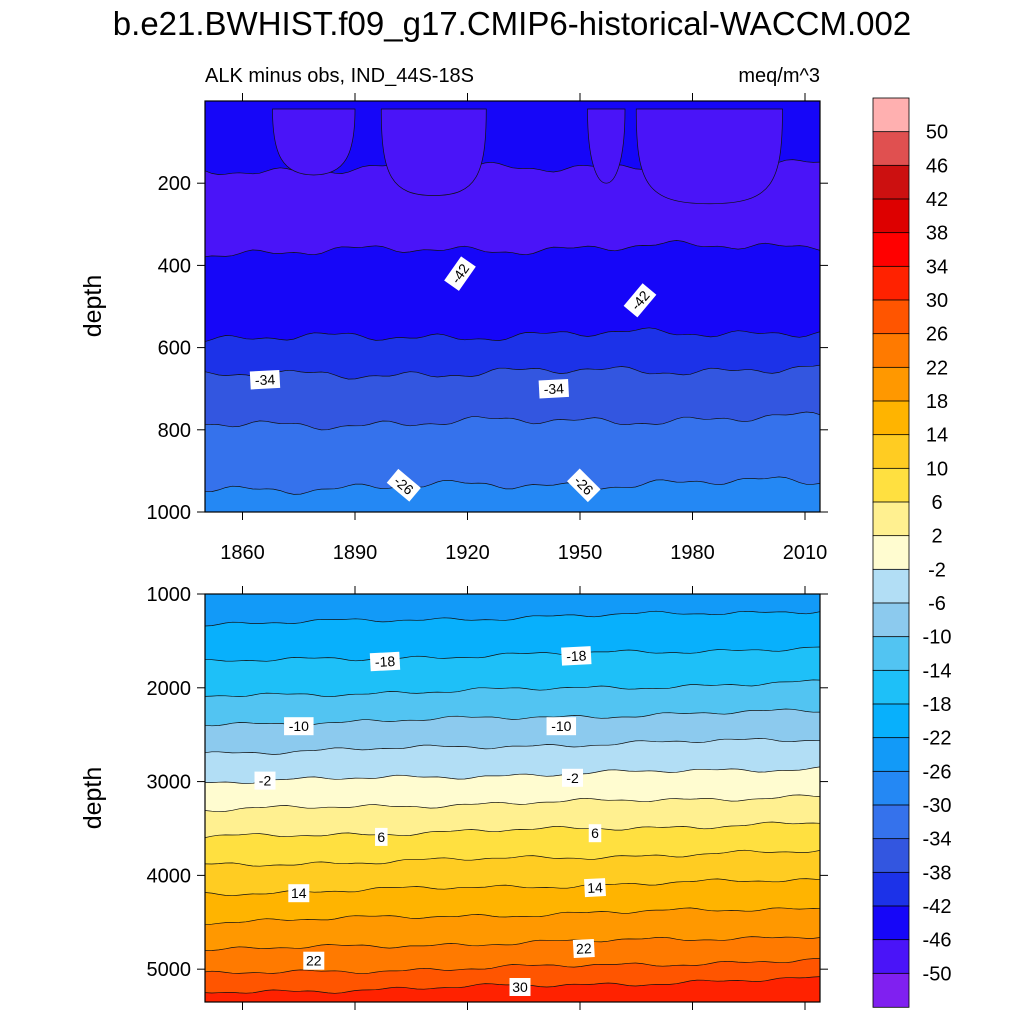 This screenshot has width=1024, height=1024. What do you see at coordinates (174, 431) in the screenshot?
I see `y-tick-label: 800` at bounding box center [174, 431].